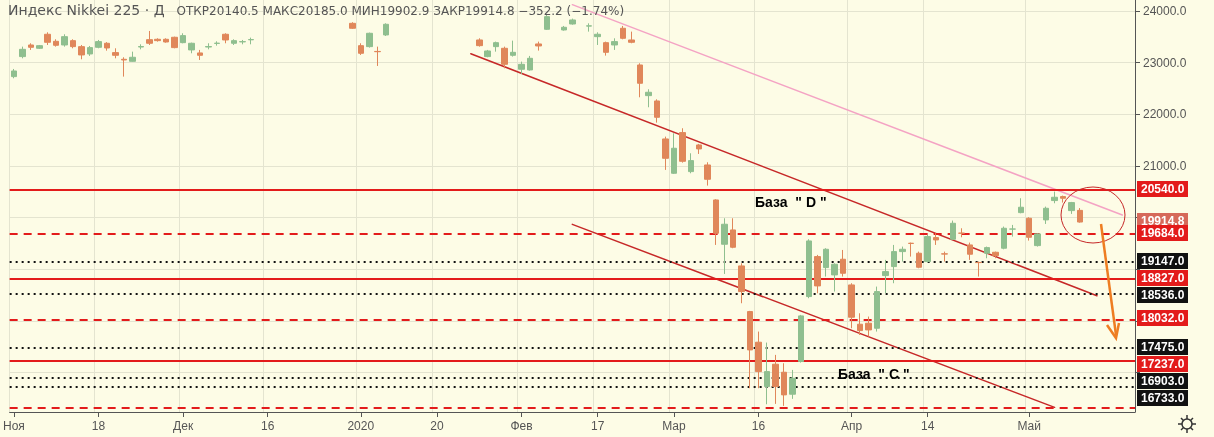  Describe the element at coordinates (1163, 277) in the screenshot. I see `ref-line-label: 18827.0` at that location.